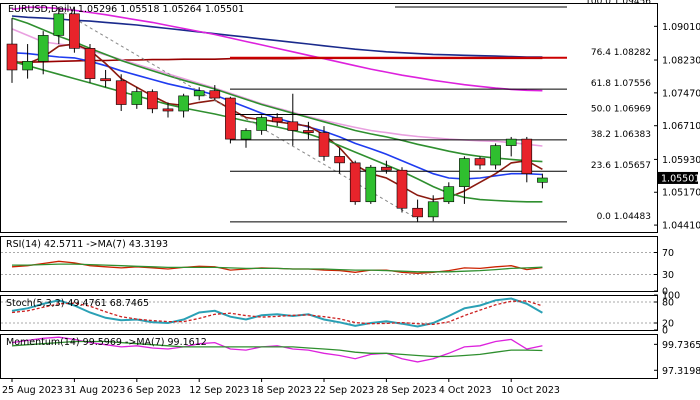 The image size is (700, 400). Describe the element at coordinates (624, 217) in the screenshot. I see `fibonacci-level-label: 0.0 1.04483` at that location.